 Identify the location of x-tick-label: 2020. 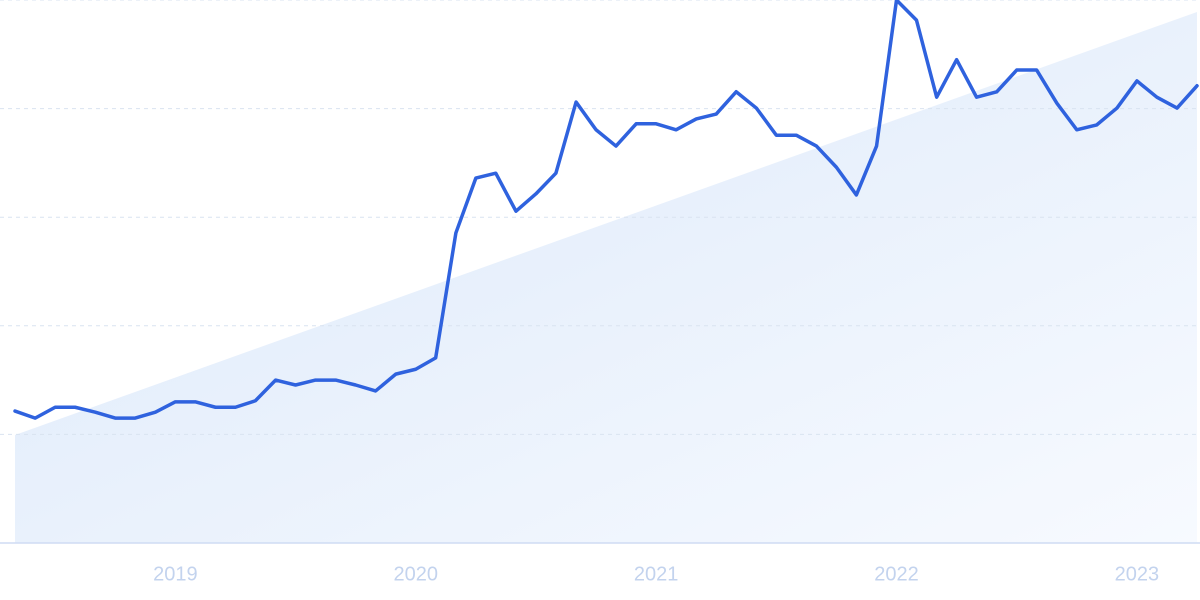
(415, 574).